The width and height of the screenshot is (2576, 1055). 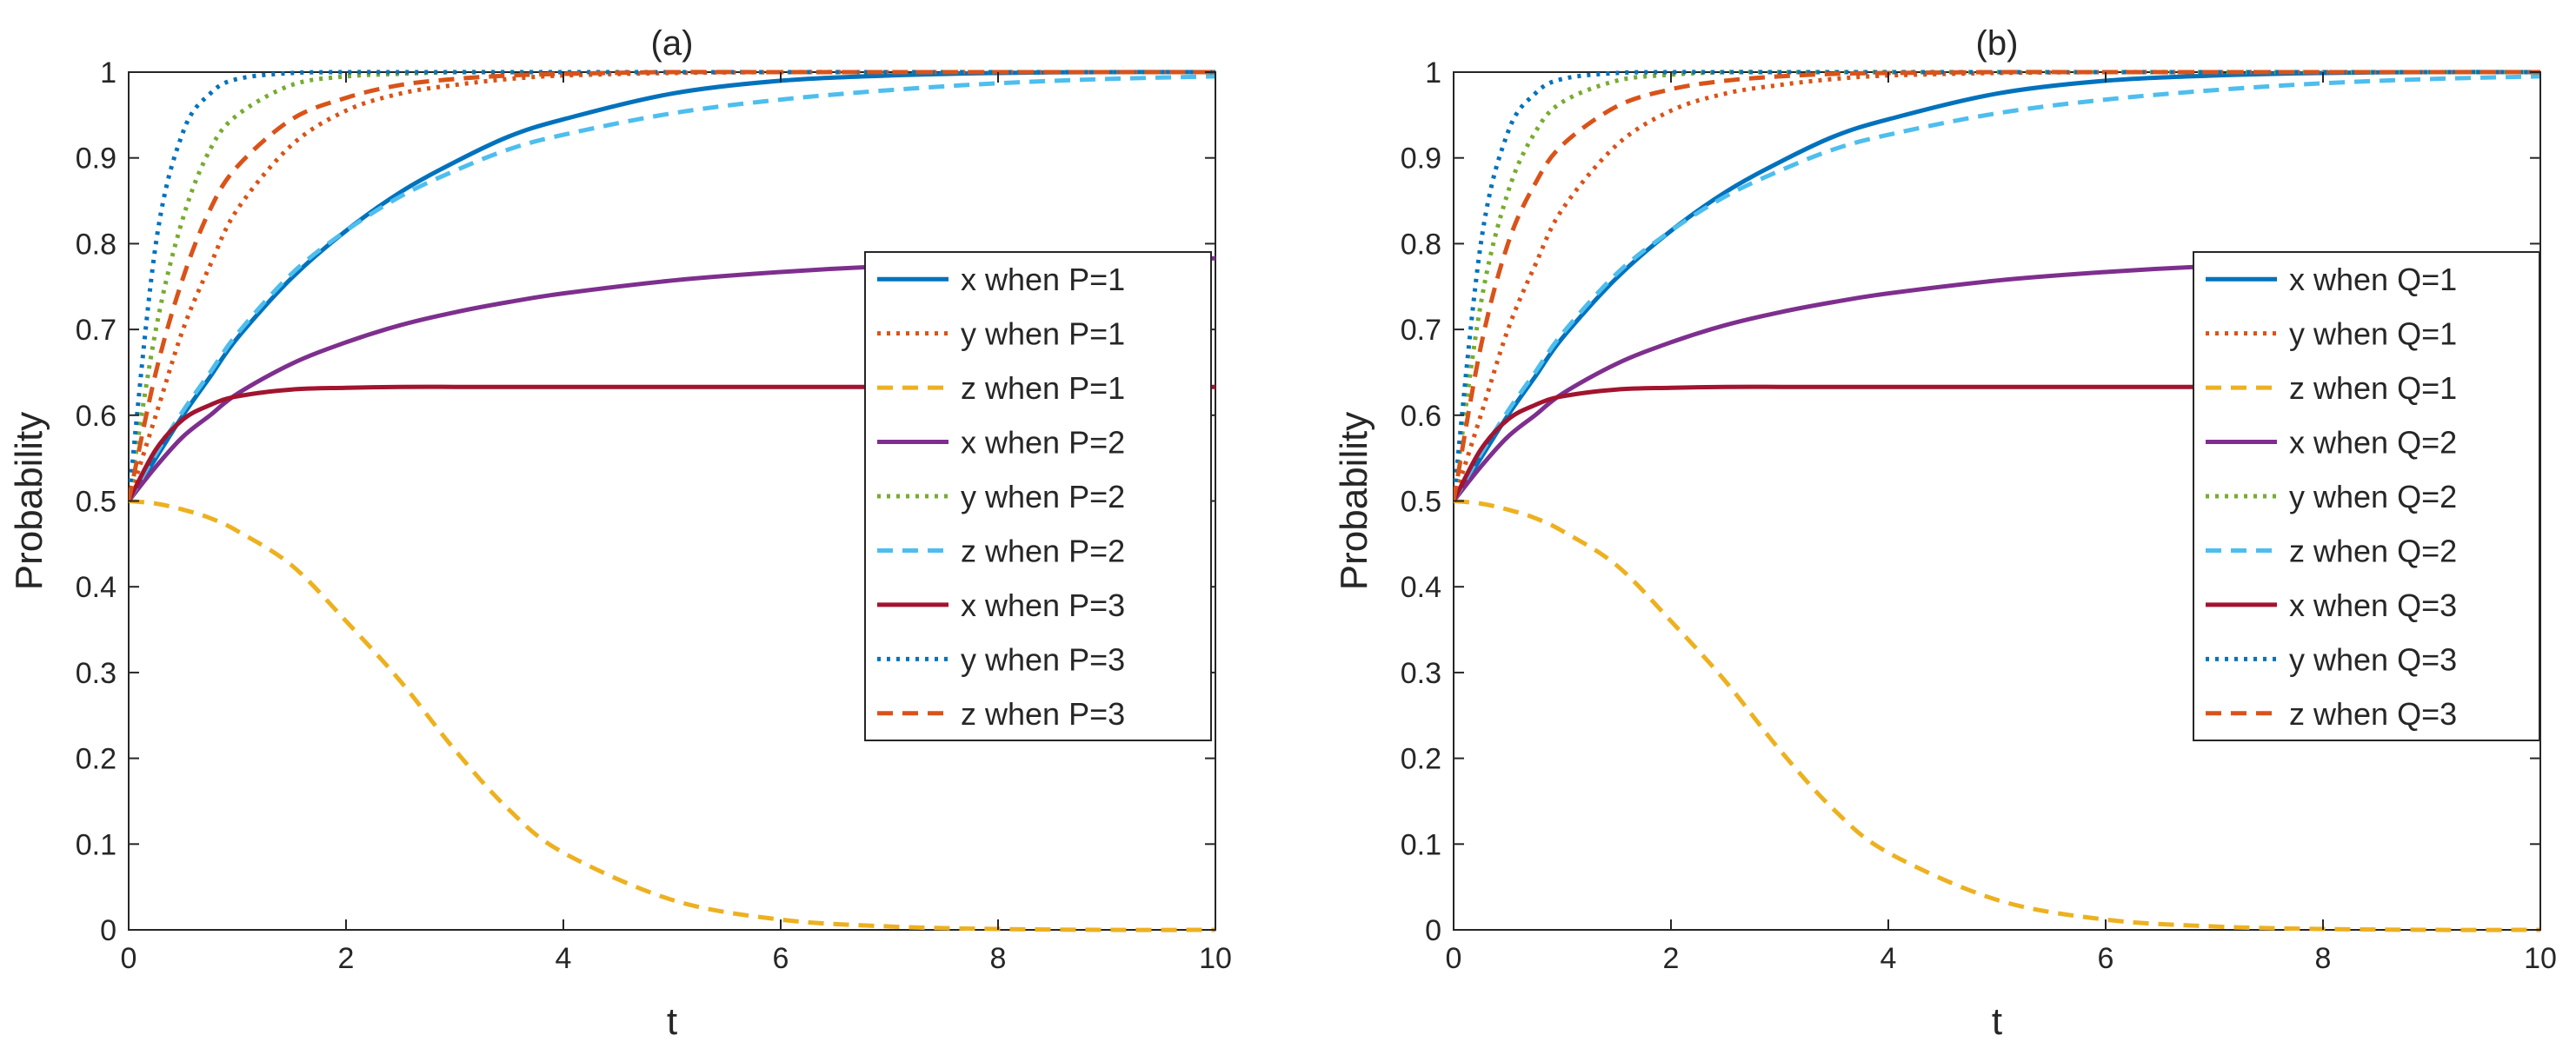 What do you see at coordinates (672, 43) in the screenshot?
I see `panel-title: (a)` at bounding box center [672, 43].